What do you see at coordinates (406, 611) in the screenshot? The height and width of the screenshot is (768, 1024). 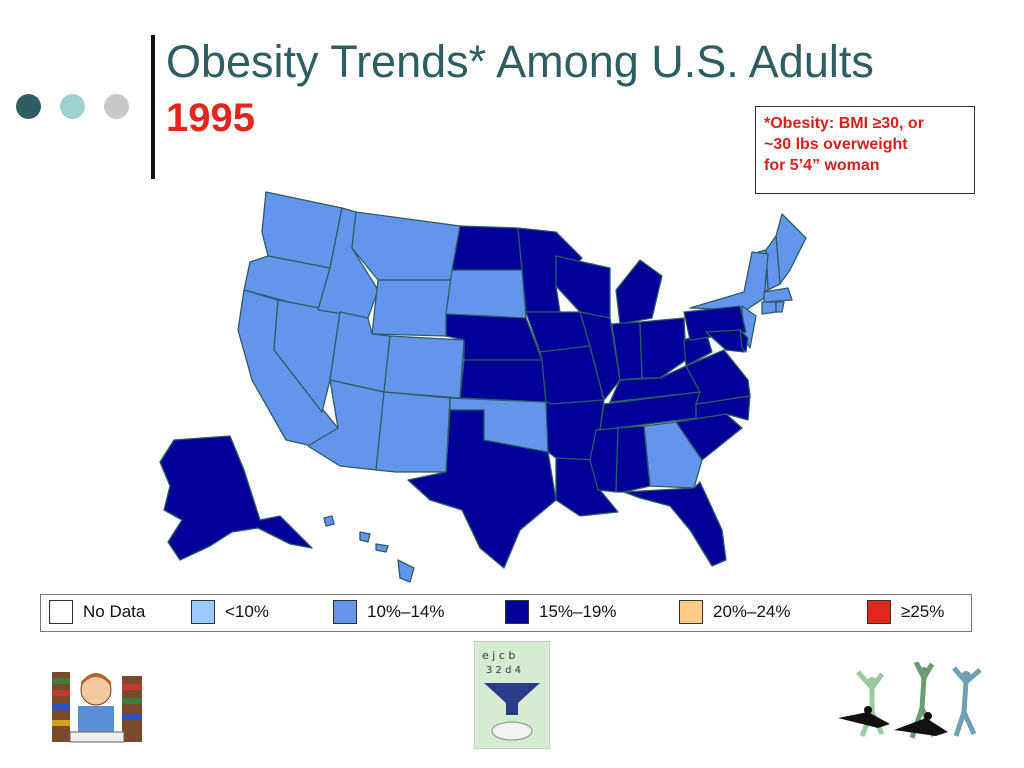 I see `legend-label-10-14: 10%–14%` at bounding box center [406, 611].